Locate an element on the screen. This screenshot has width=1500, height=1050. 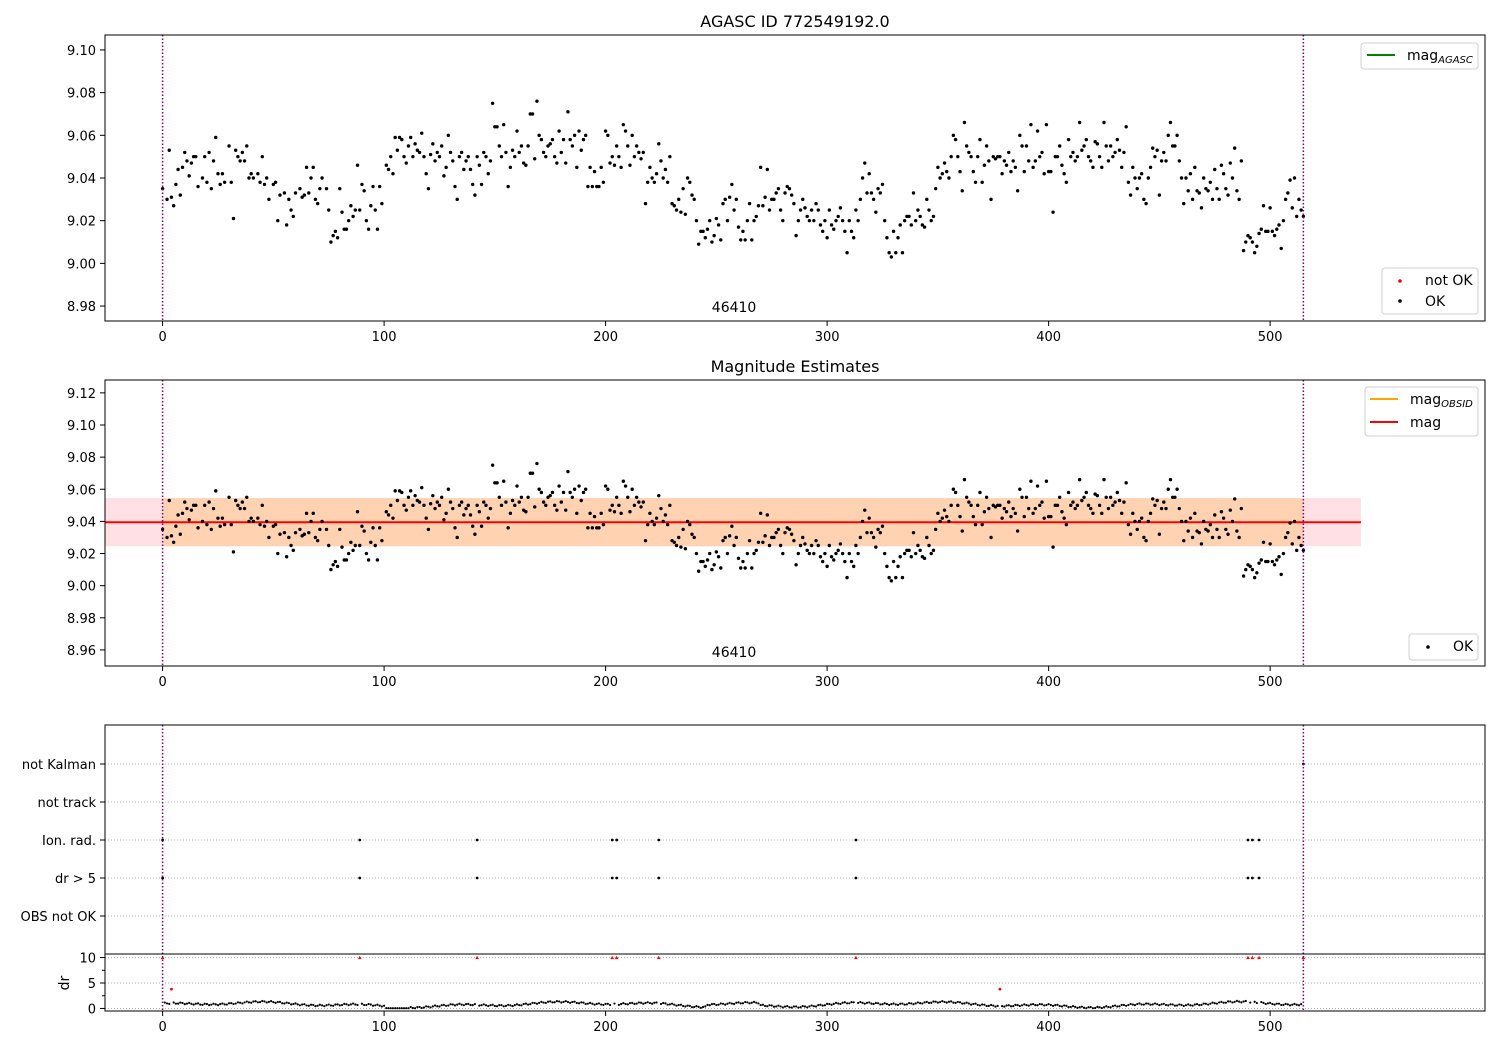
legend-label-ok: OK is located at coordinates (1435, 302).